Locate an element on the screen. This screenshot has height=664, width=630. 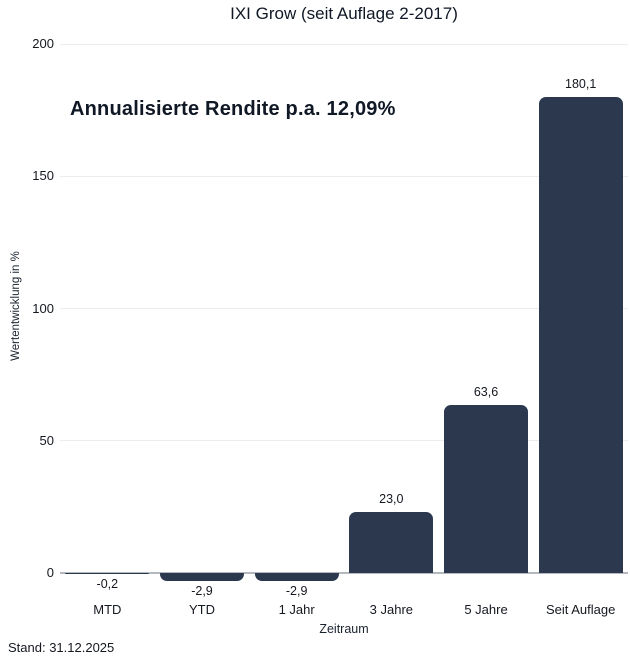
x-category-label: 5 Jahre is located at coordinates (486, 609).